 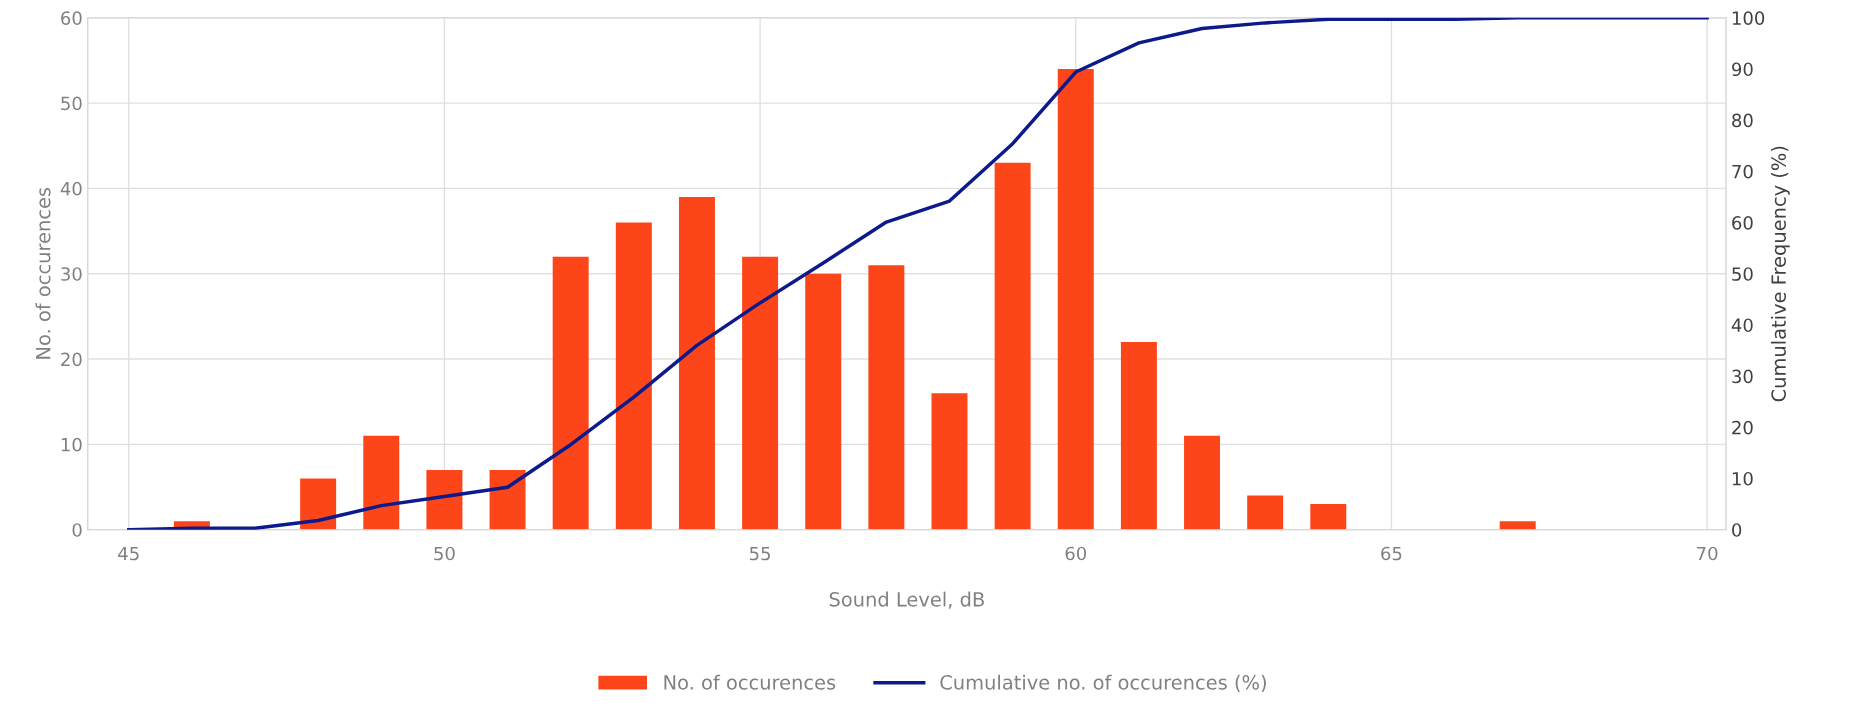 I want to click on y2-tick-label: 30, so click(x=1742, y=376).